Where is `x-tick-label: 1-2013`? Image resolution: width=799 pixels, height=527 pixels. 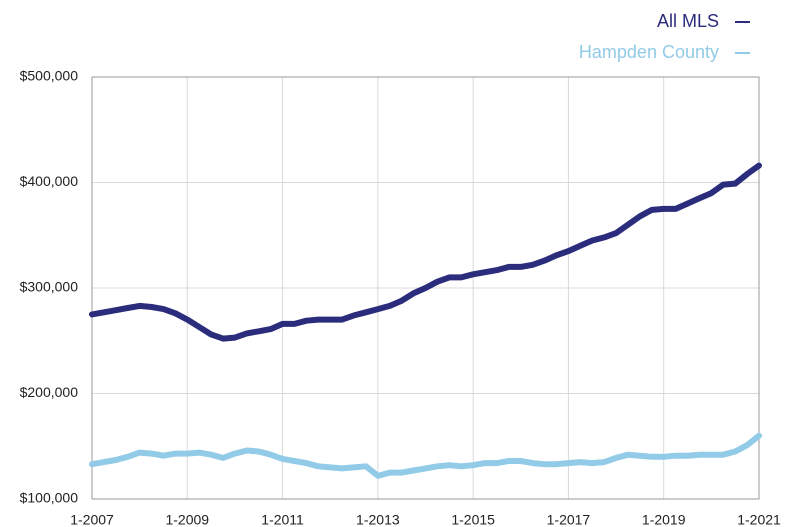
x-tick-label: 1-2013 is located at coordinates (378, 519).